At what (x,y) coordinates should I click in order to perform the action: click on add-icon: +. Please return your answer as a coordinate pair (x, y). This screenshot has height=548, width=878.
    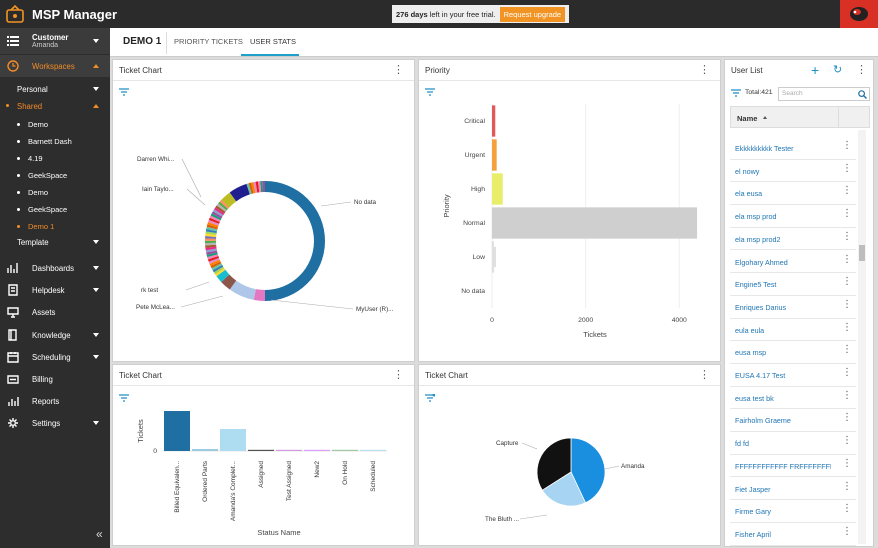
    Looking at the image, I should click on (815, 70).